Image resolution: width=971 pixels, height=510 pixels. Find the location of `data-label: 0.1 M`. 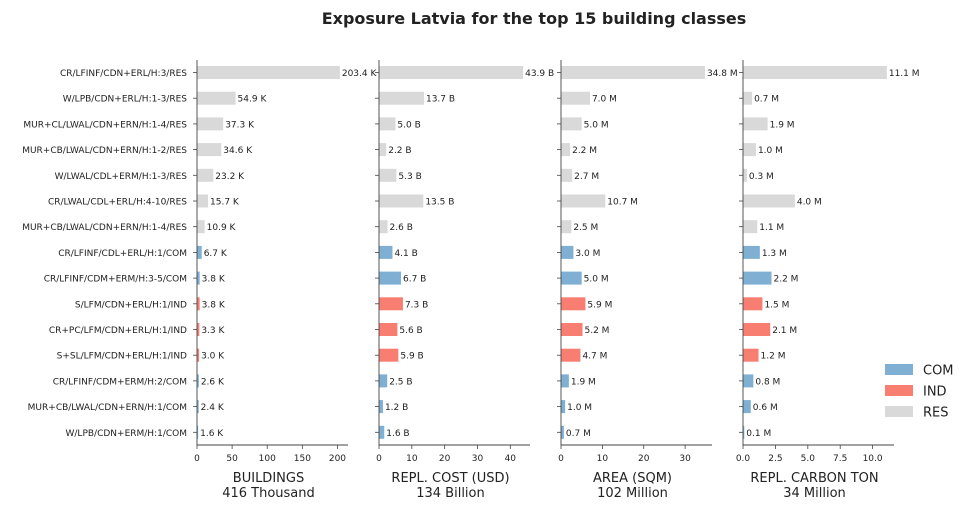

data-label: 0.1 M is located at coordinates (758, 434).